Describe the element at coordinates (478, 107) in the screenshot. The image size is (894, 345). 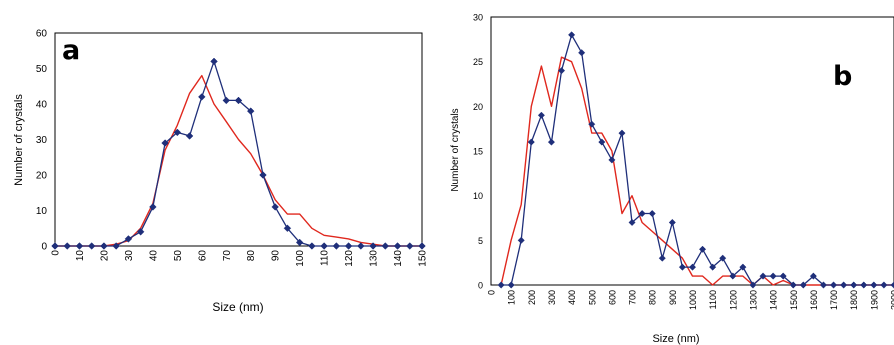
I see `y-tick-label-b: 20` at that location.